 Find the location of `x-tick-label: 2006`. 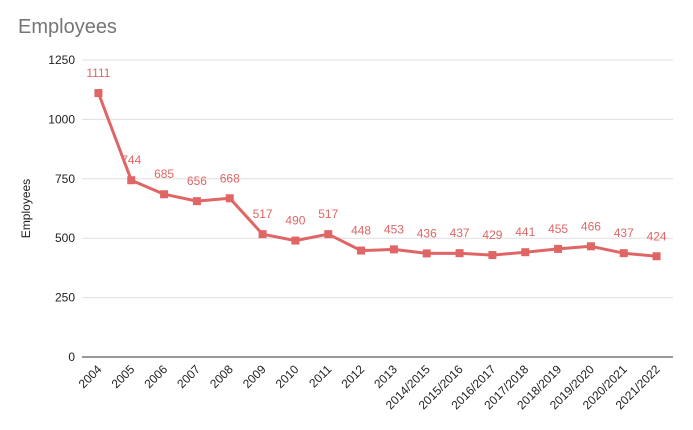

x-tick-label: 2006 is located at coordinates (155, 376).